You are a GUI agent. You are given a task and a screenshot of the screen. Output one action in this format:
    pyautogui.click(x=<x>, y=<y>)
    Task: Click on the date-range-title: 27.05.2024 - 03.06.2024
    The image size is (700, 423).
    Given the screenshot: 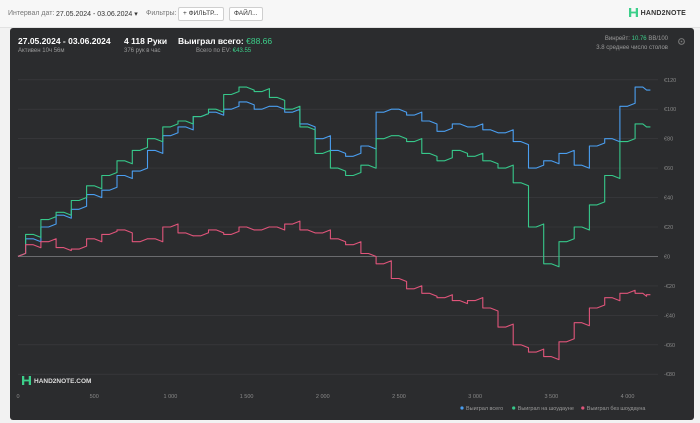 What is the action you would take?
    pyautogui.click(x=64, y=41)
    